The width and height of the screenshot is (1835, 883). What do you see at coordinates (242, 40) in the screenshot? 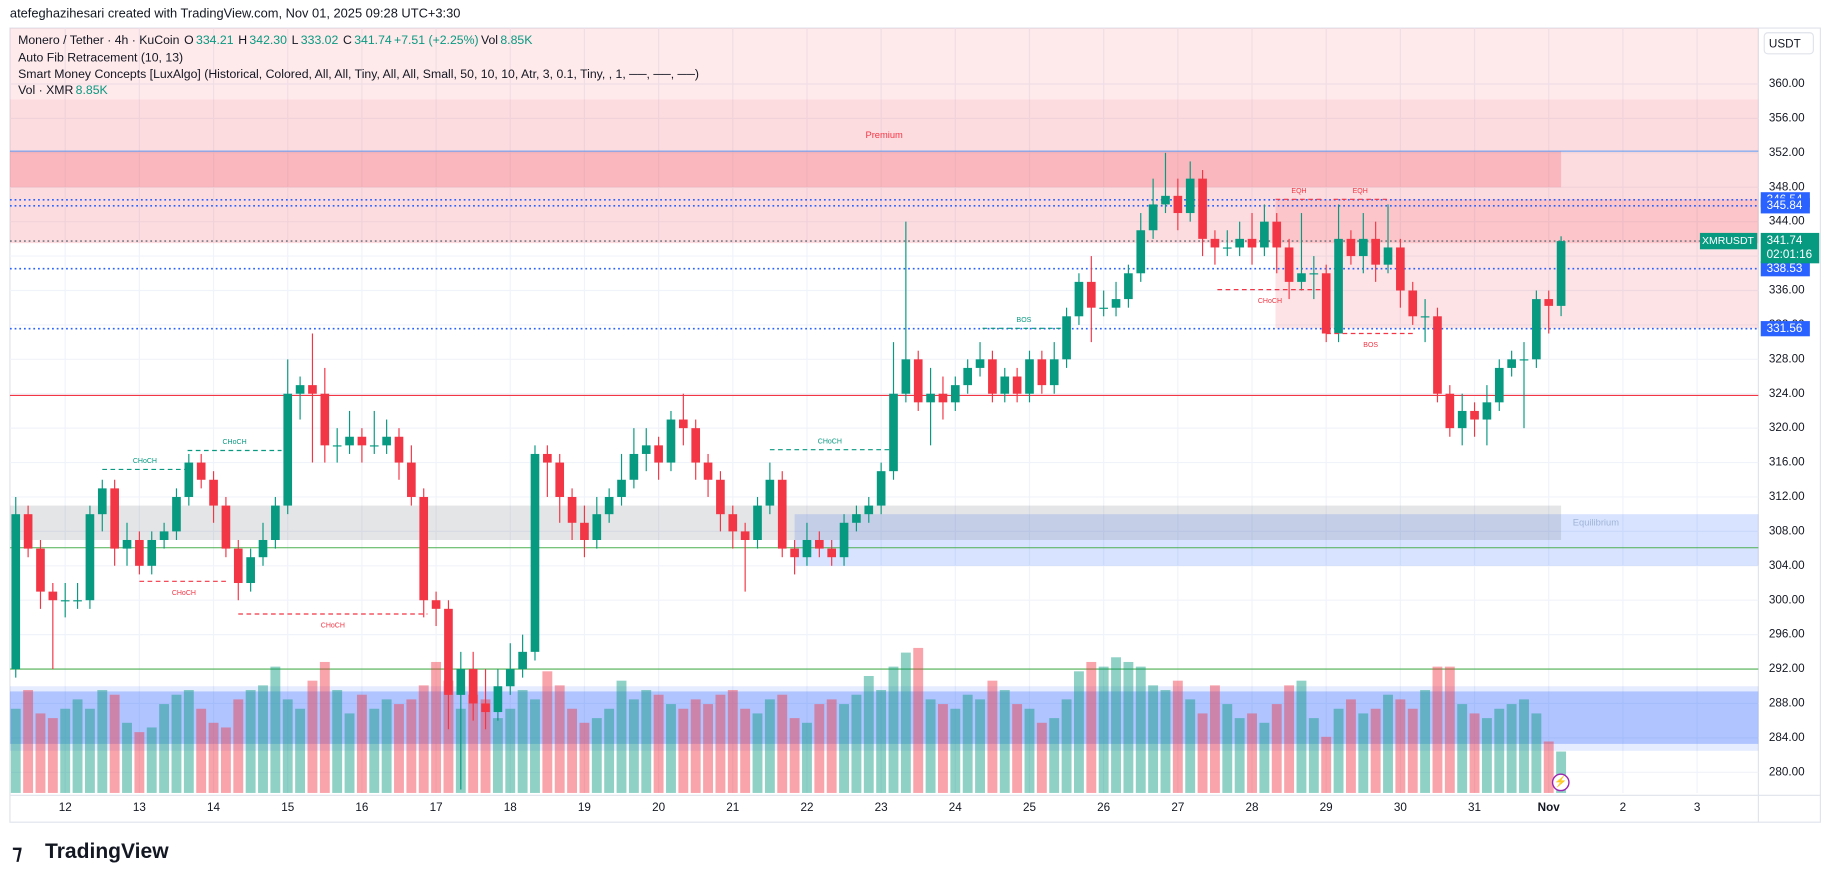
I see `legend-item: H` at bounding box center [242, 40].